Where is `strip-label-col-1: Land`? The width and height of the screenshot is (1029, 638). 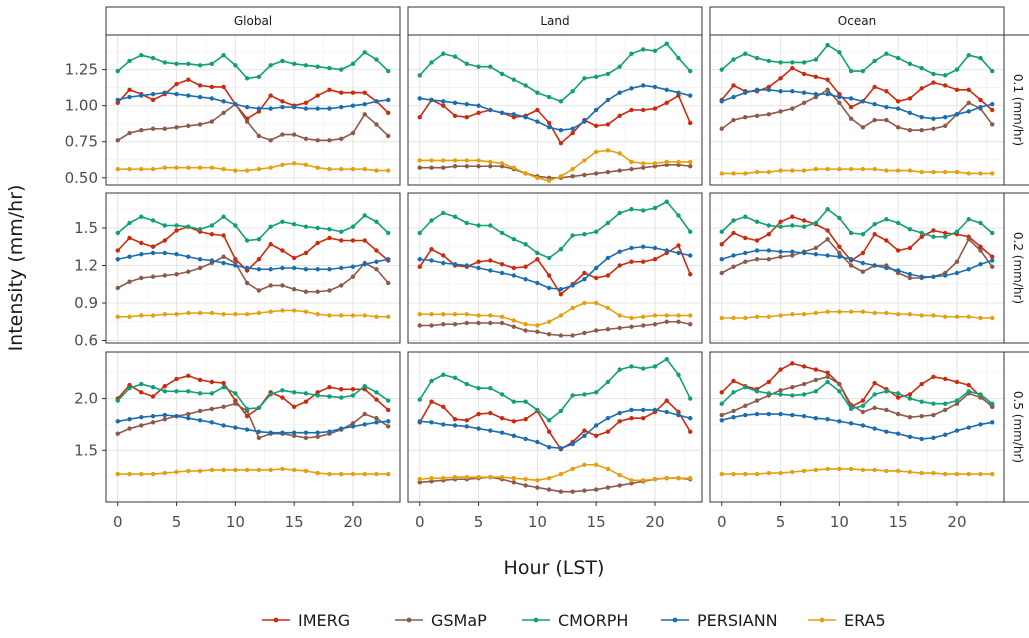 strip-label-col-1: Land is located at coordinates (554, 21).